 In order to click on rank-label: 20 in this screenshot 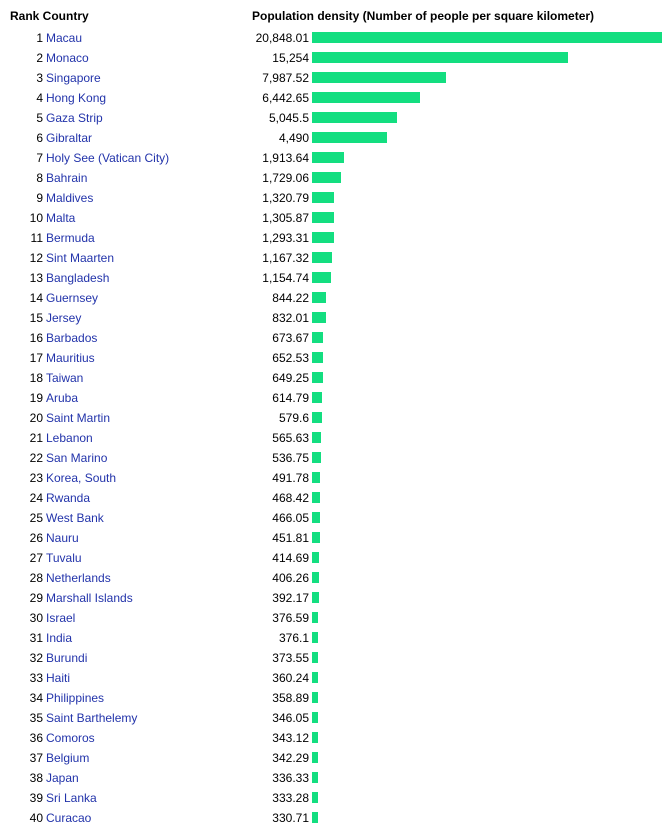, I will do `click(36, 418)`.